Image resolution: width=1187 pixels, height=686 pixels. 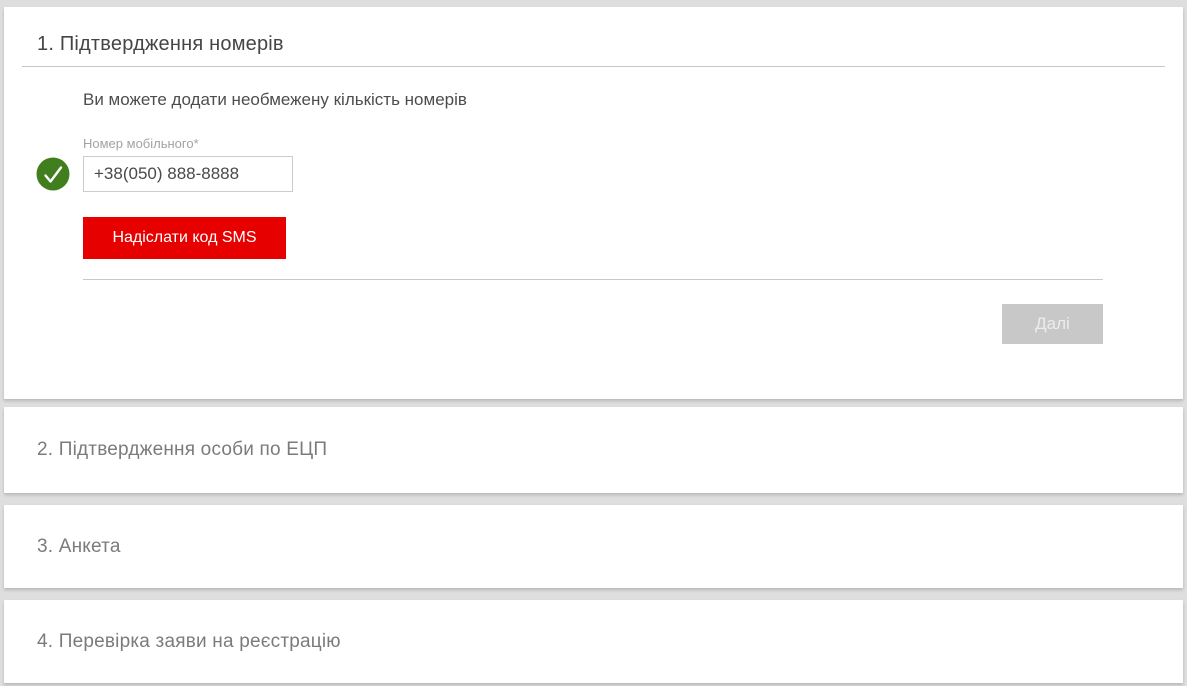 I want to click on phone-row, so click(x=569, y=174).